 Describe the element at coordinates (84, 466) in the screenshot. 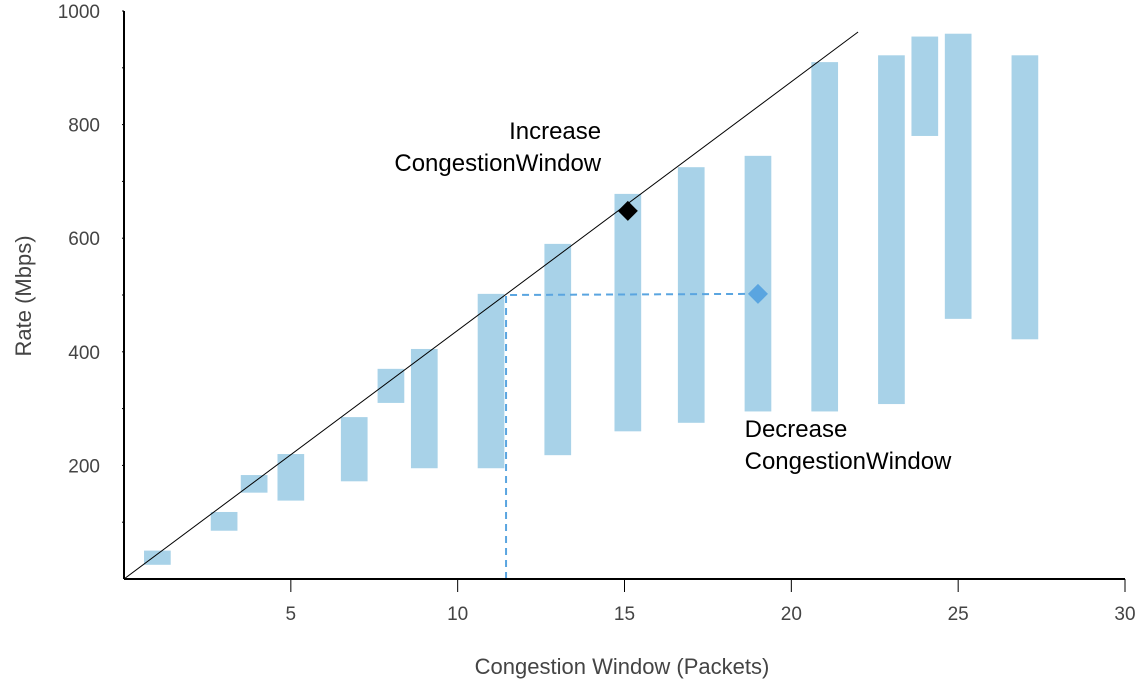

I see `y-tick-label: 200` at that location.